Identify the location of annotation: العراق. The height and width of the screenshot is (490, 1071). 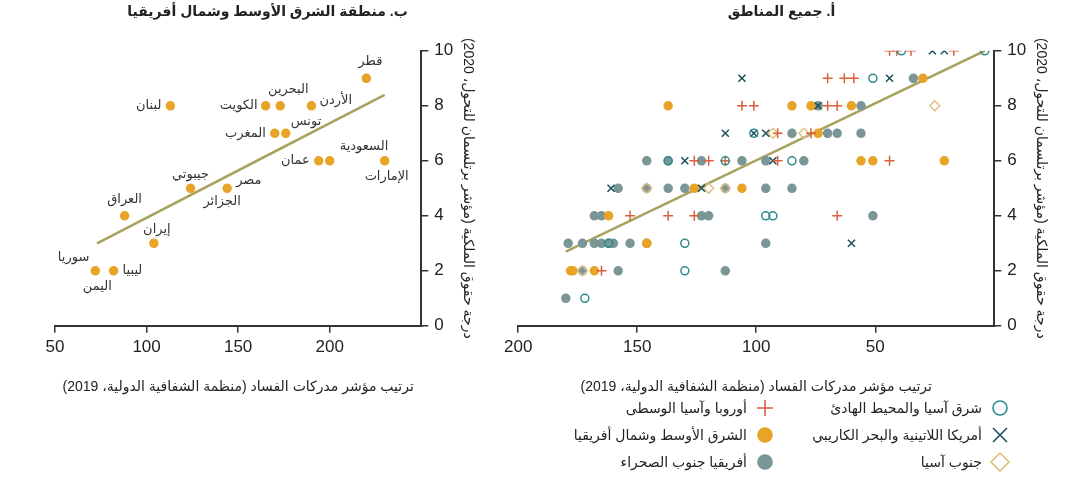
(124, 199).